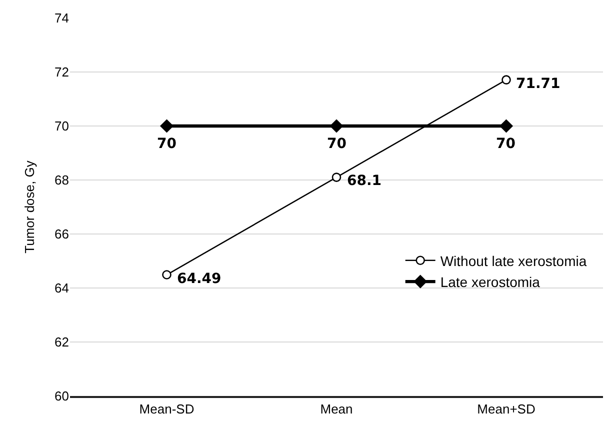  Describe the element at coordinates (61, 396) in the screenshot. I see `y-tick-label: 60` at that location.